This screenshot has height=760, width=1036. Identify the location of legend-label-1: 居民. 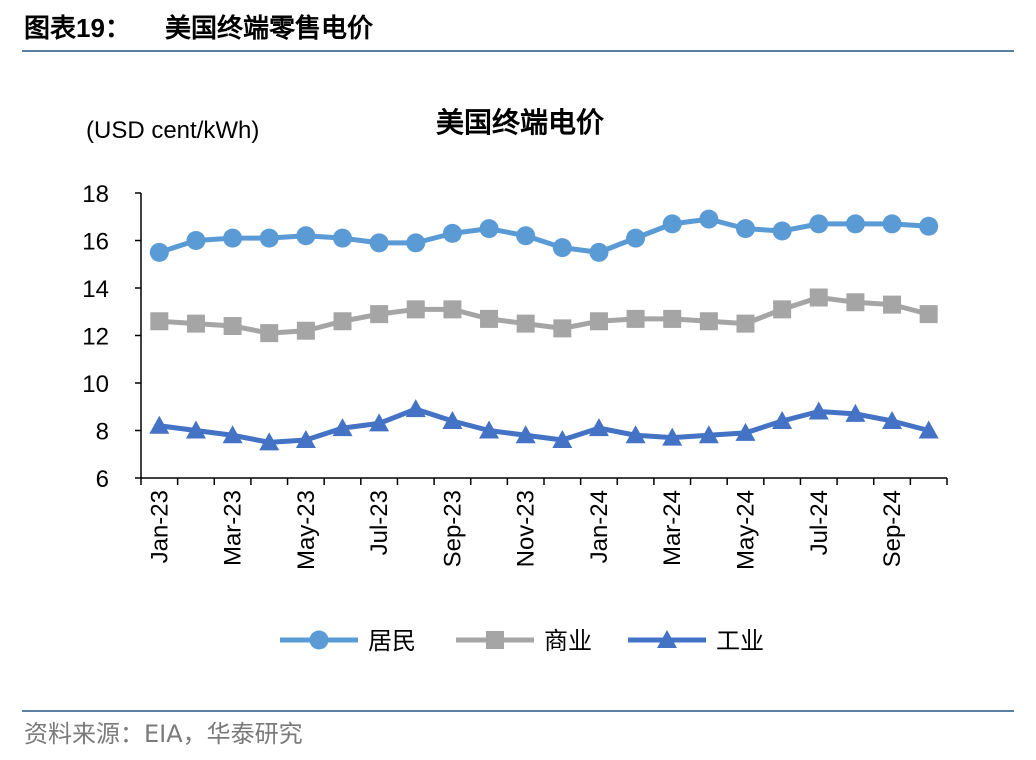
(392, 641).